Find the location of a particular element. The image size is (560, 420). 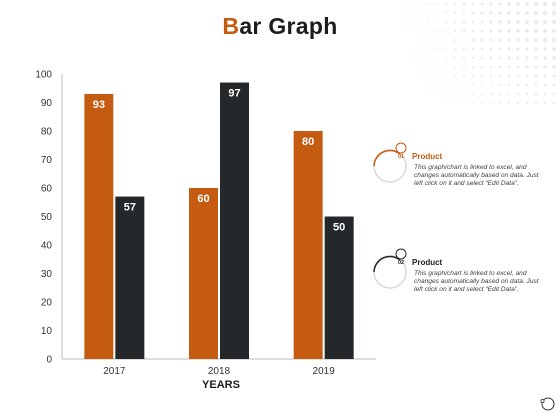

corner-ring-icon is located at coordinates (547, 404).